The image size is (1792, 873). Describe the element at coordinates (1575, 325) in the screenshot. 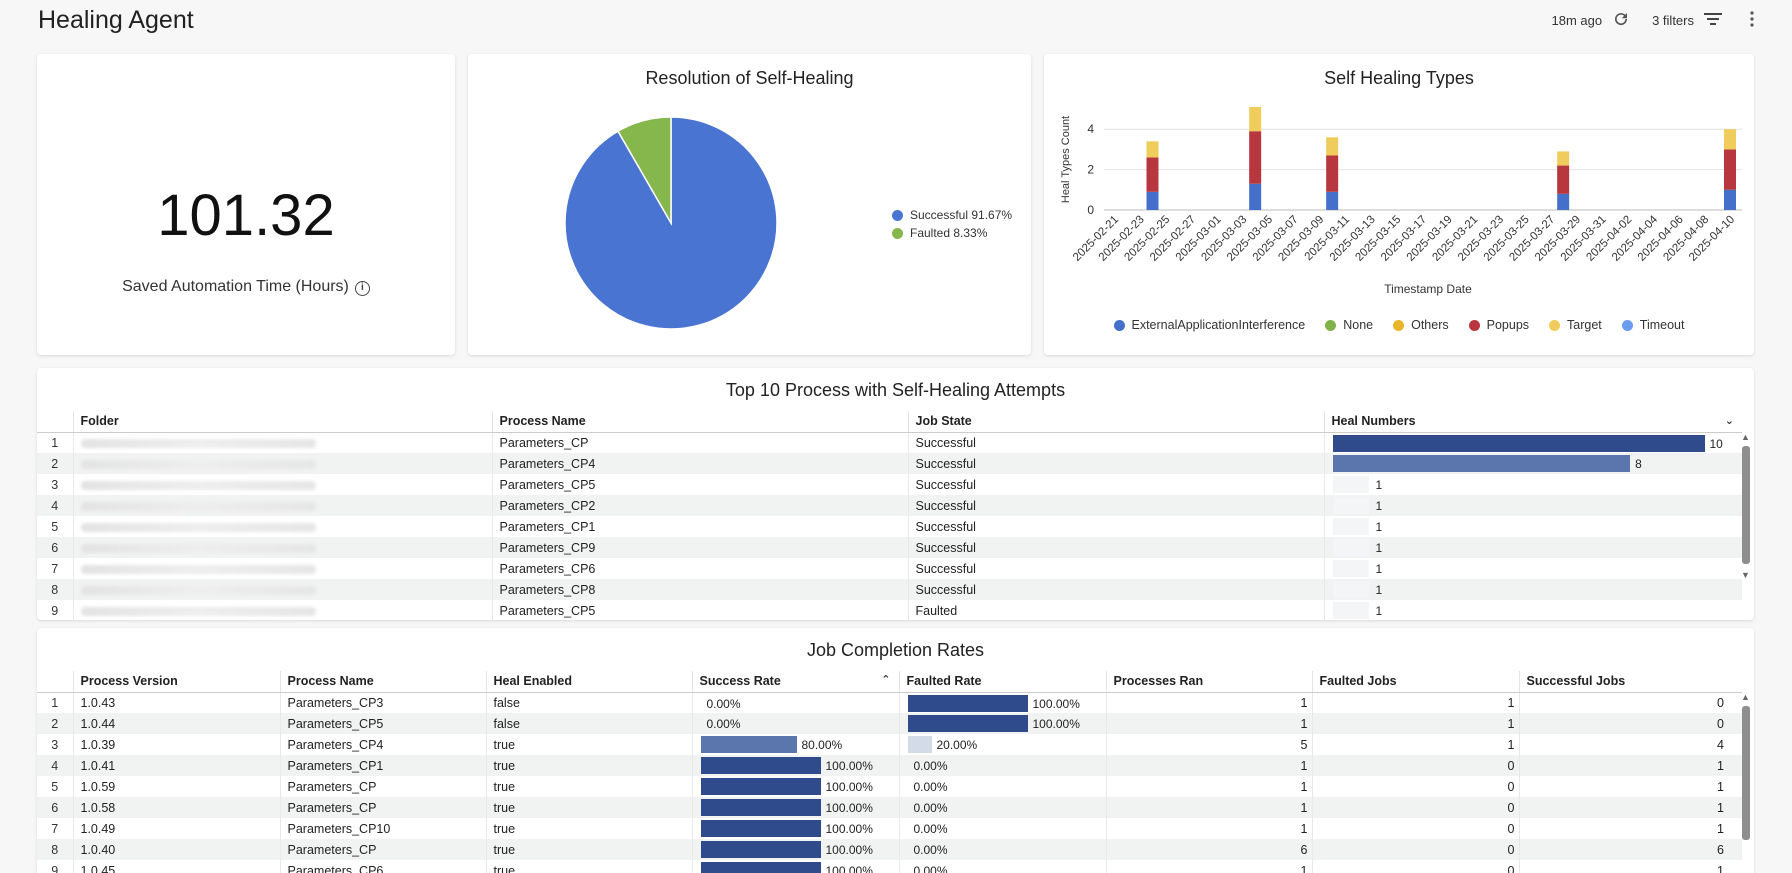

I see `legend-item-target: Target` at that location.